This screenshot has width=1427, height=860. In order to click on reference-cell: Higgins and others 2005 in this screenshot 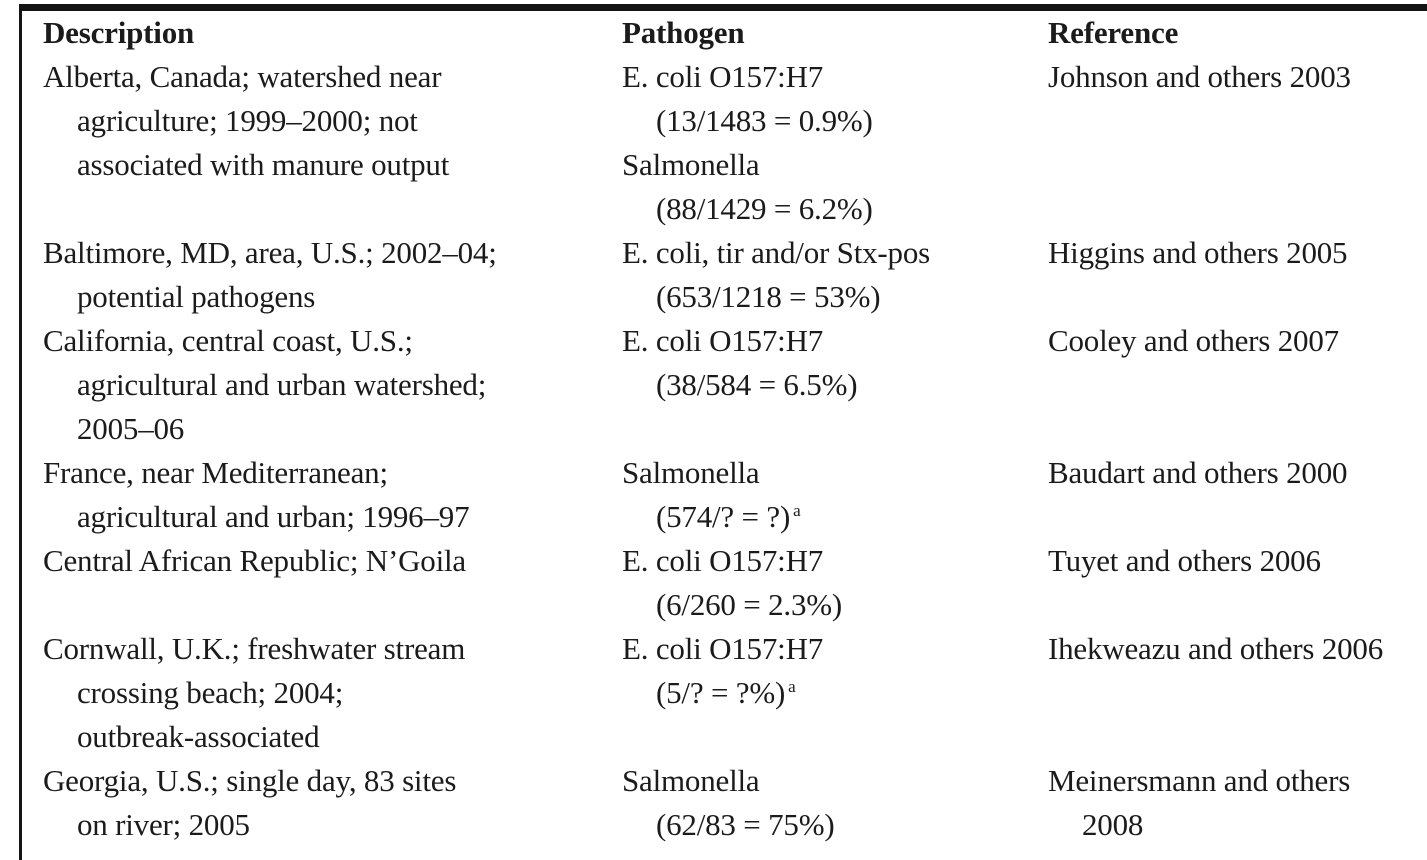, I will do `click(1237, 253)`.